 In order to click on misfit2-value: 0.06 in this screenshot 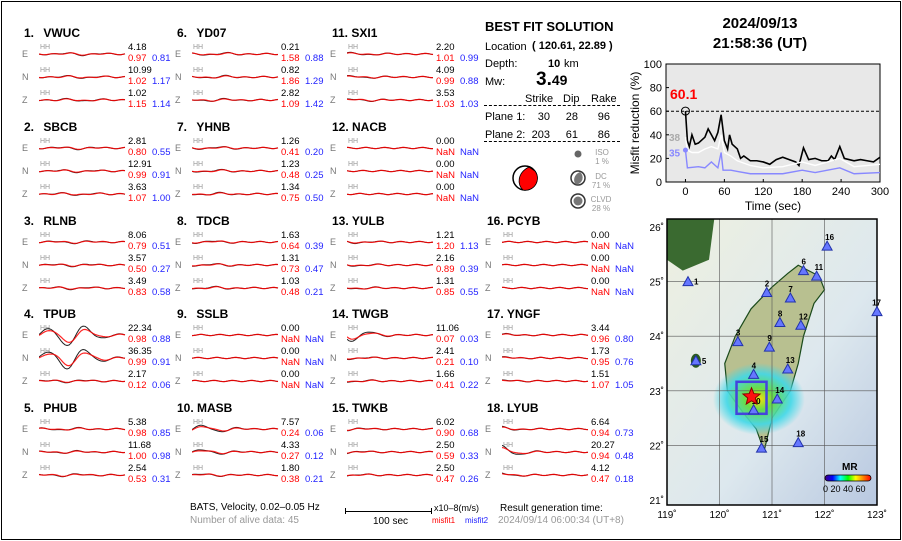, I will do `click(161, 385)`.